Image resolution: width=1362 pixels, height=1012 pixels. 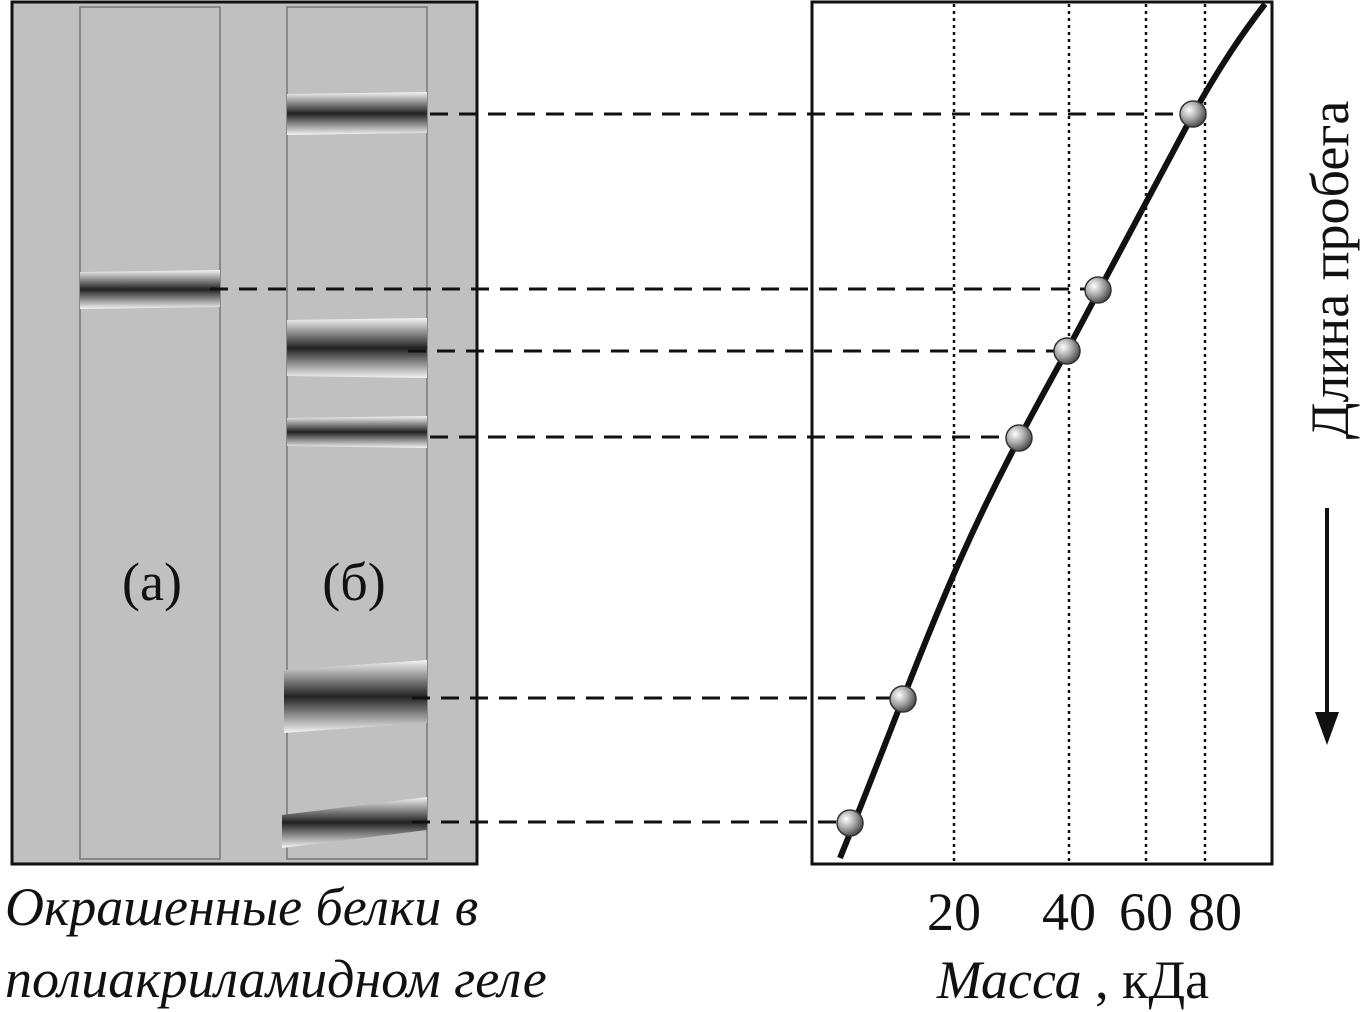 I want to click on lane-label: (б), so click(x=353, y=582).